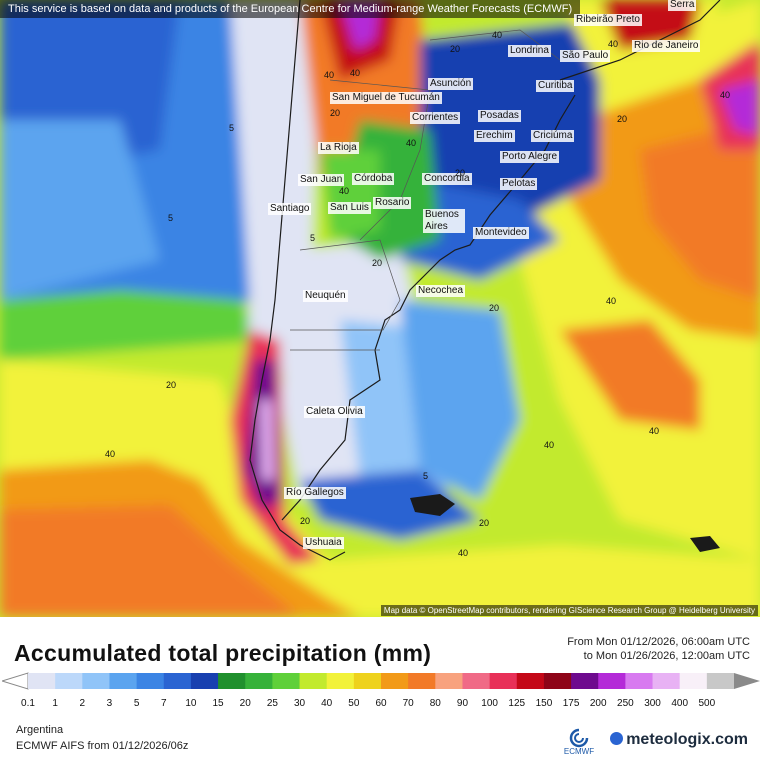 This screenshot has width=760, height=760. What do you see at coordinates (290, 209) in the screenshot?
I see `city-santiago: Santiago` at bounding box center [290, 209].